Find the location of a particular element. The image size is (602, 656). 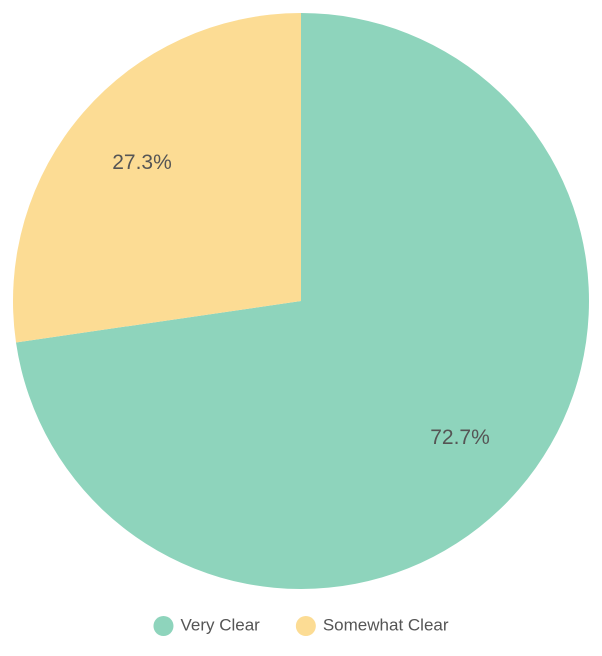

slice-label: 72.7% is located at coordinates (460, 437).